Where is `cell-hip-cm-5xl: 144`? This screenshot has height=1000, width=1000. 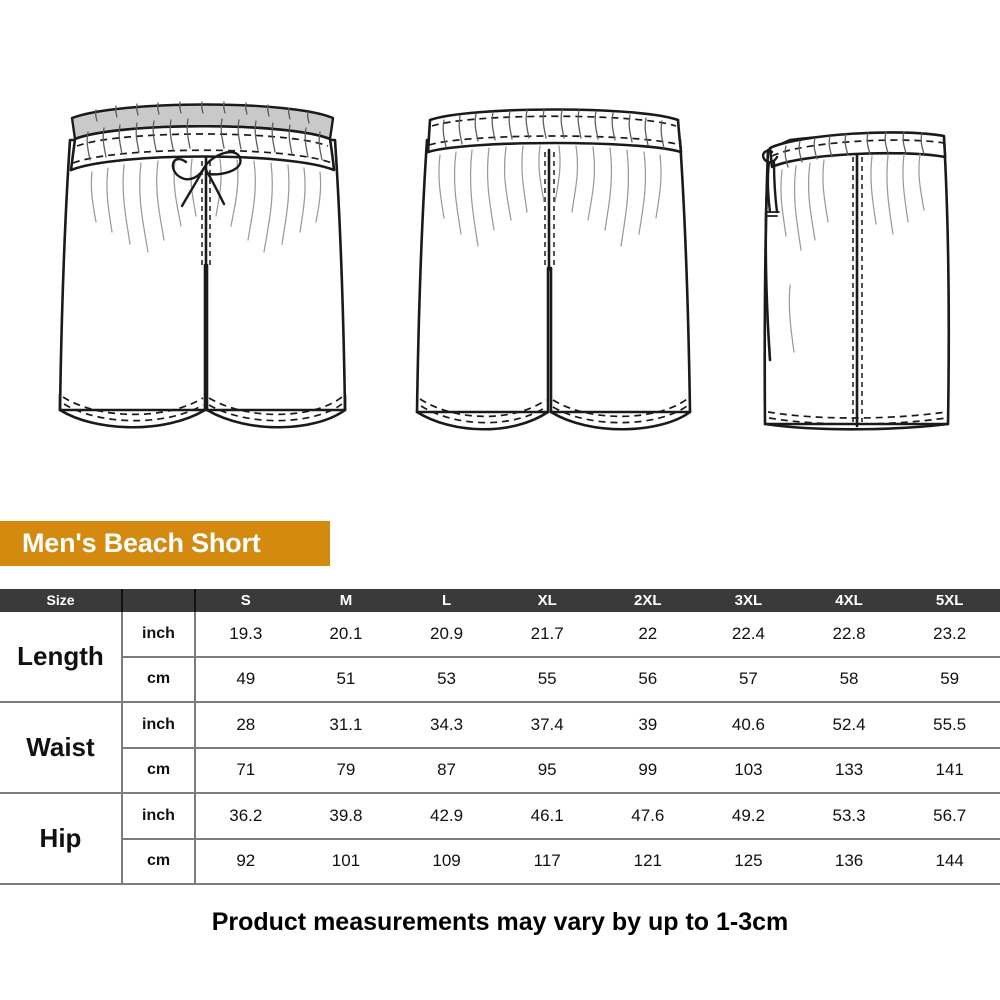 cell-hip-cm-5xl: 144 is located at coordinates (949, 861).